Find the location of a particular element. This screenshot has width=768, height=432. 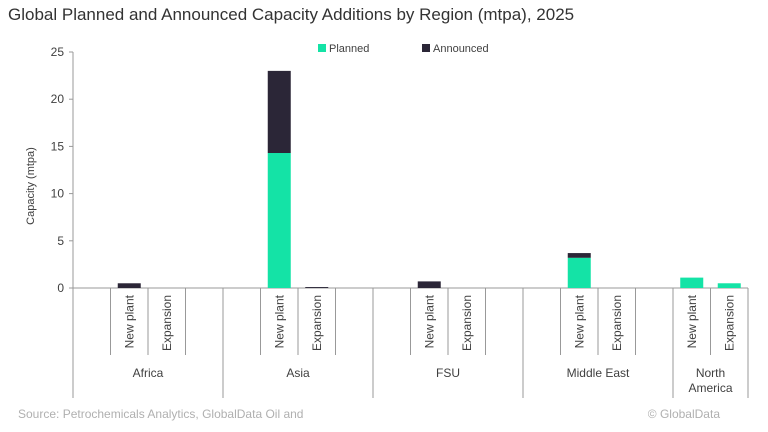

y-axis-label: Capacity (mtpa) is located at coordinates (31, 186).